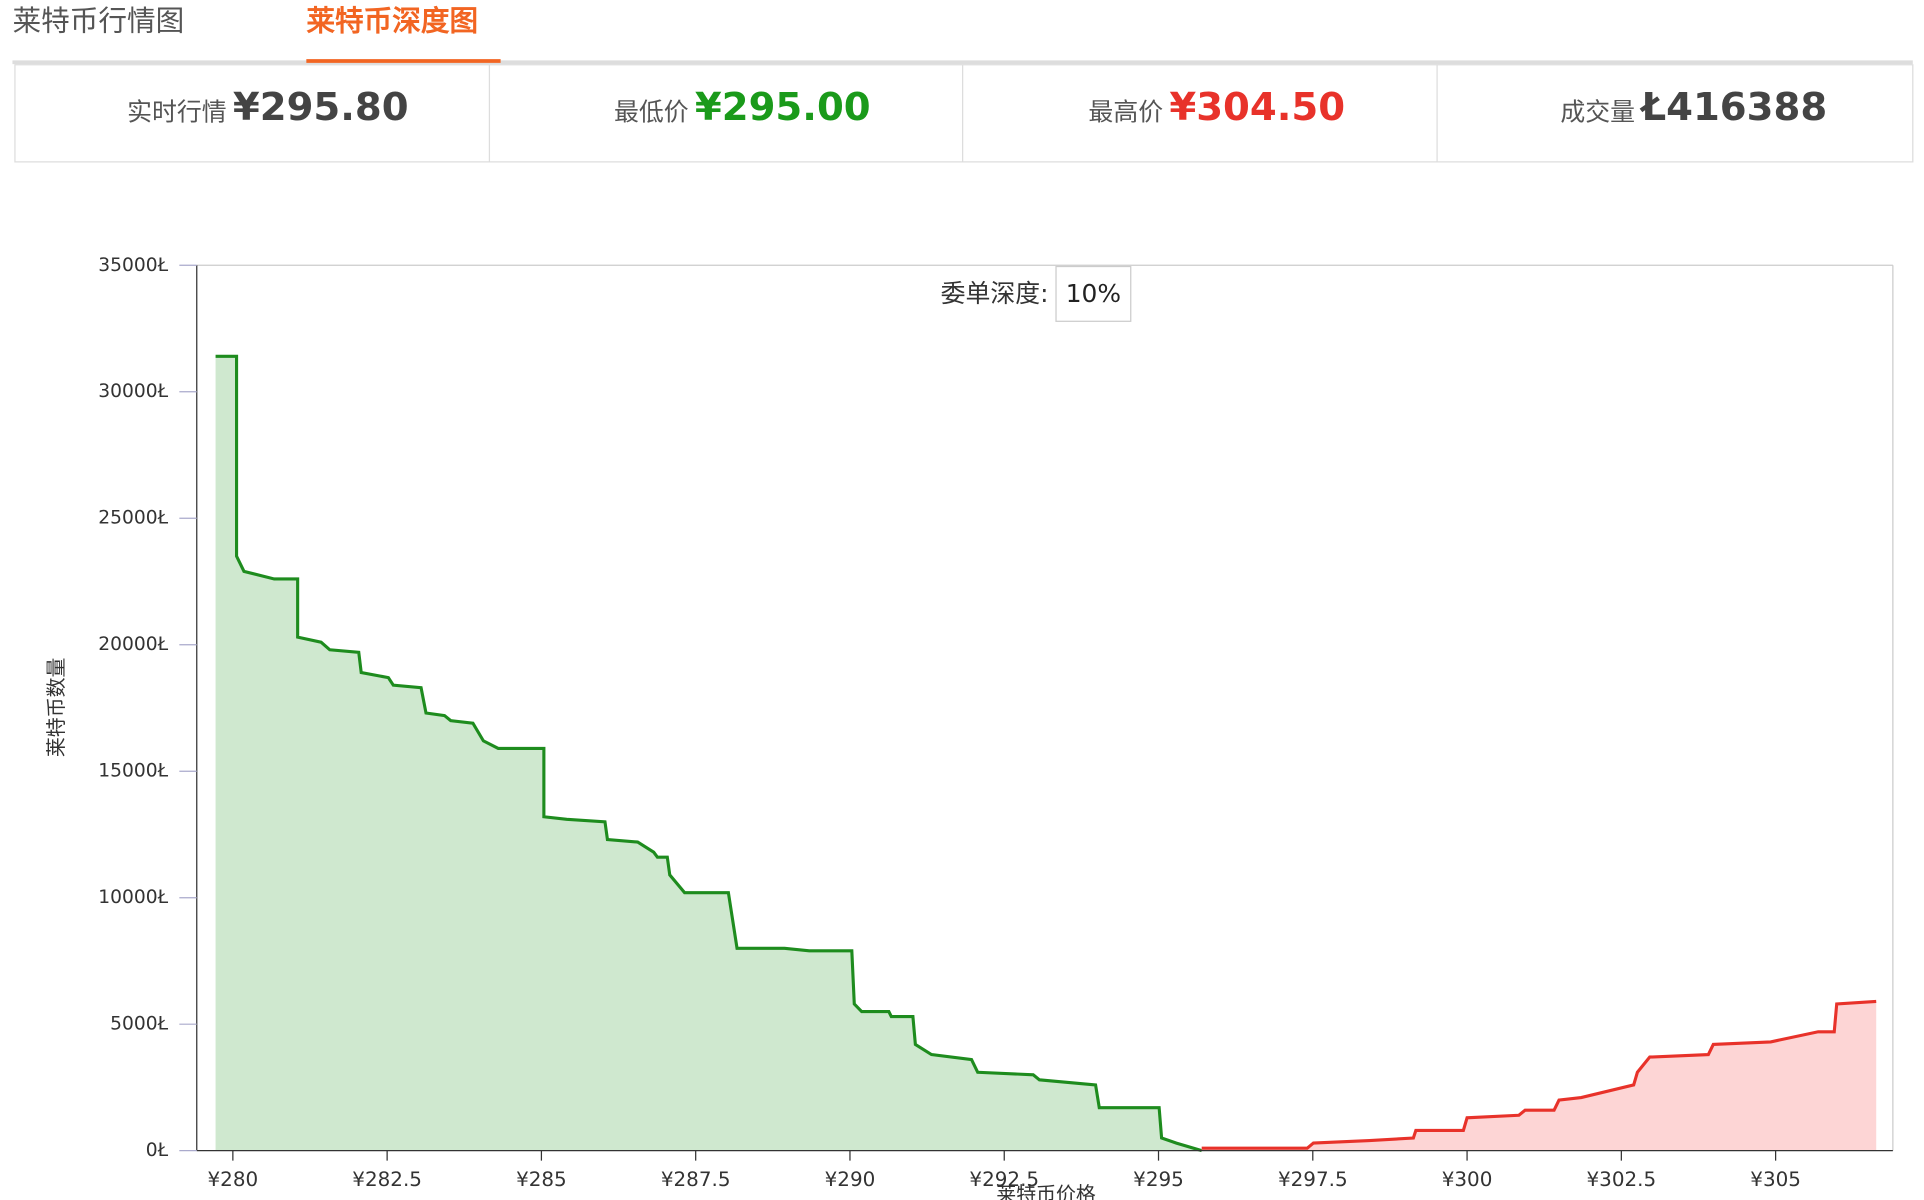 The width and height of the screenshot is (1924, 1200). Describe the element at coordinates (651, 111) in the screenshot. I see `stat-label: 最低价` at that location.